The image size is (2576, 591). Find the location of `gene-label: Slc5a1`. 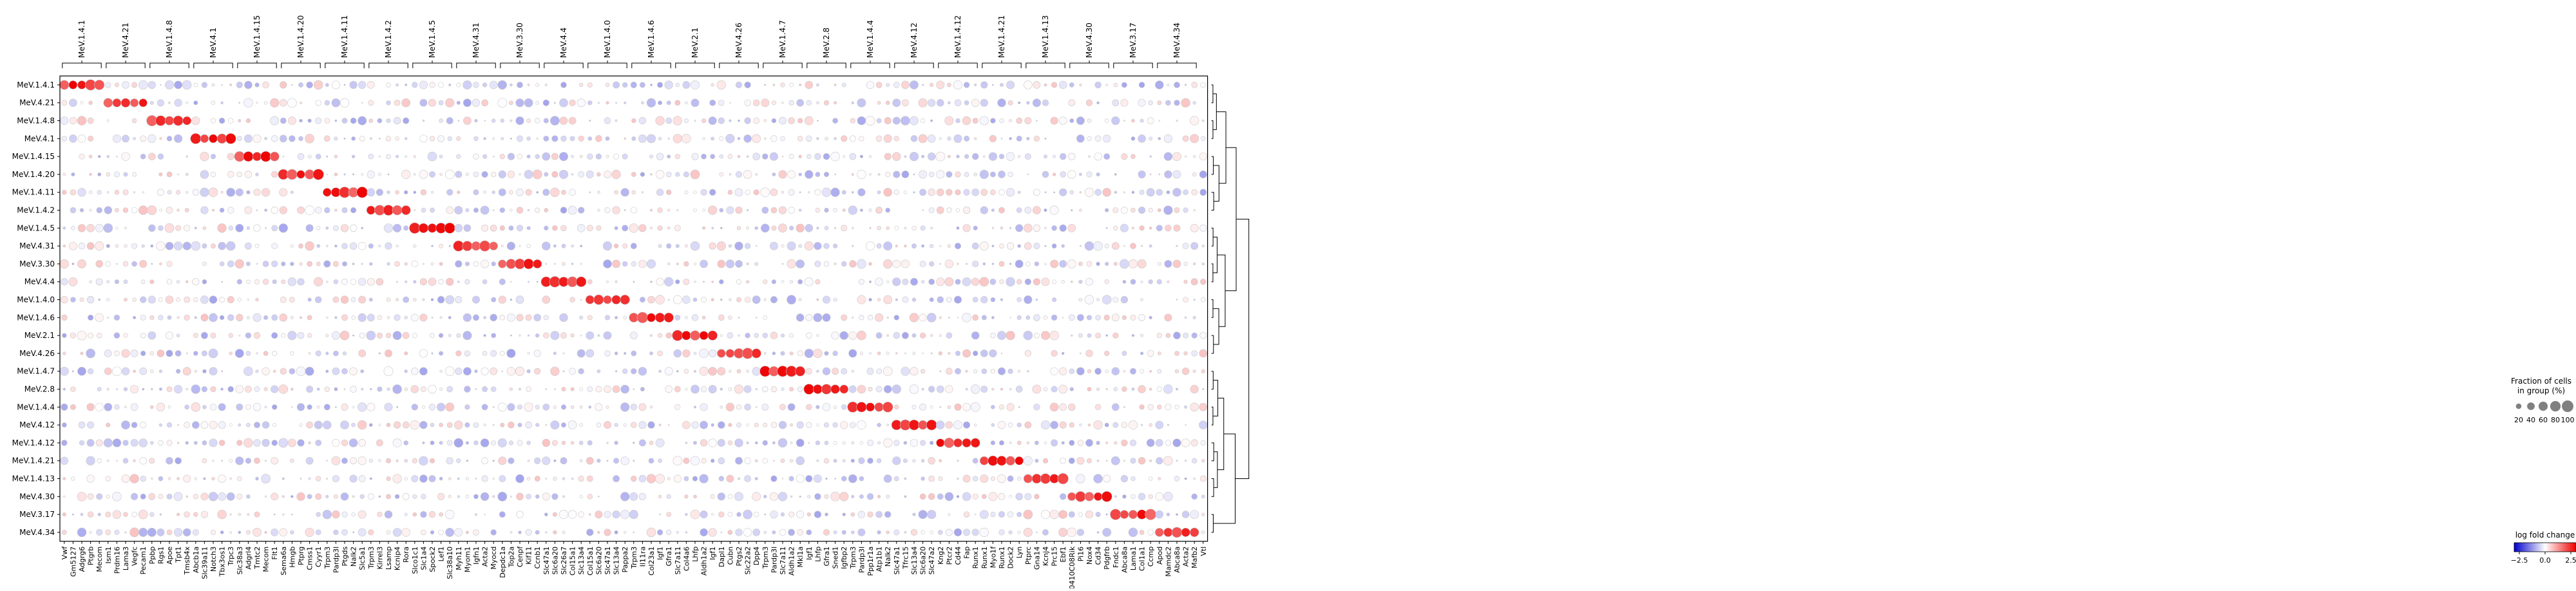

gene-label: Slc5a1 is located at coordinates (362, 558).